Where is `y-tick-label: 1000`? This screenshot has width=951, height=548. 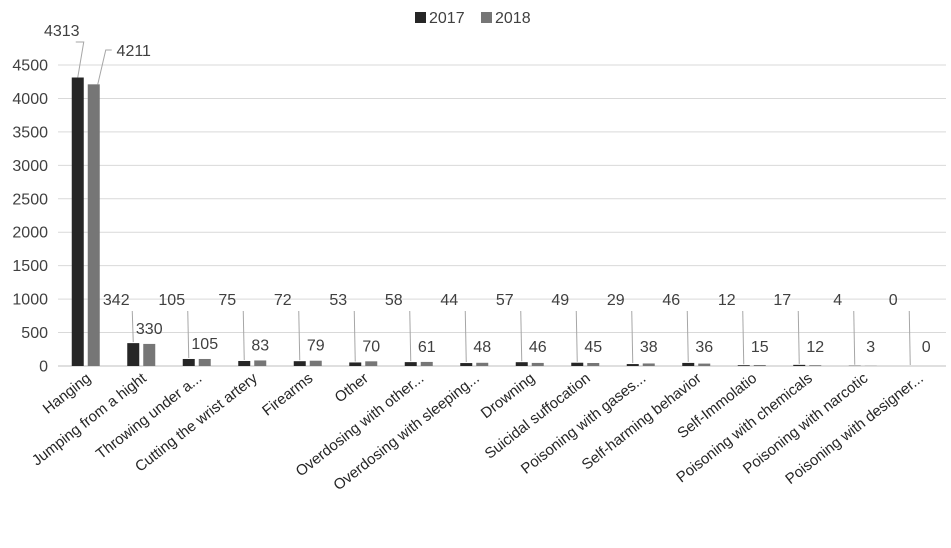 y-tick-label: 1000 is located at coordinates (30, 300).